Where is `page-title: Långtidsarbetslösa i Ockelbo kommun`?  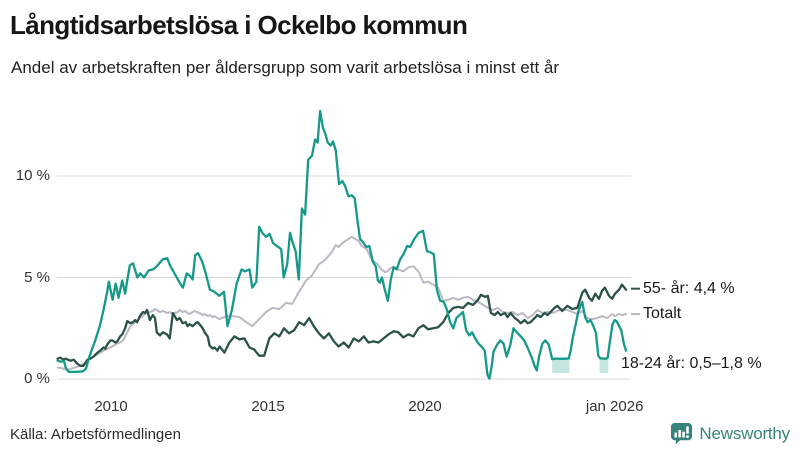 page-title: Långtidsarbetslösa i Ockelbo kommun is located at coordinates (239, 25).